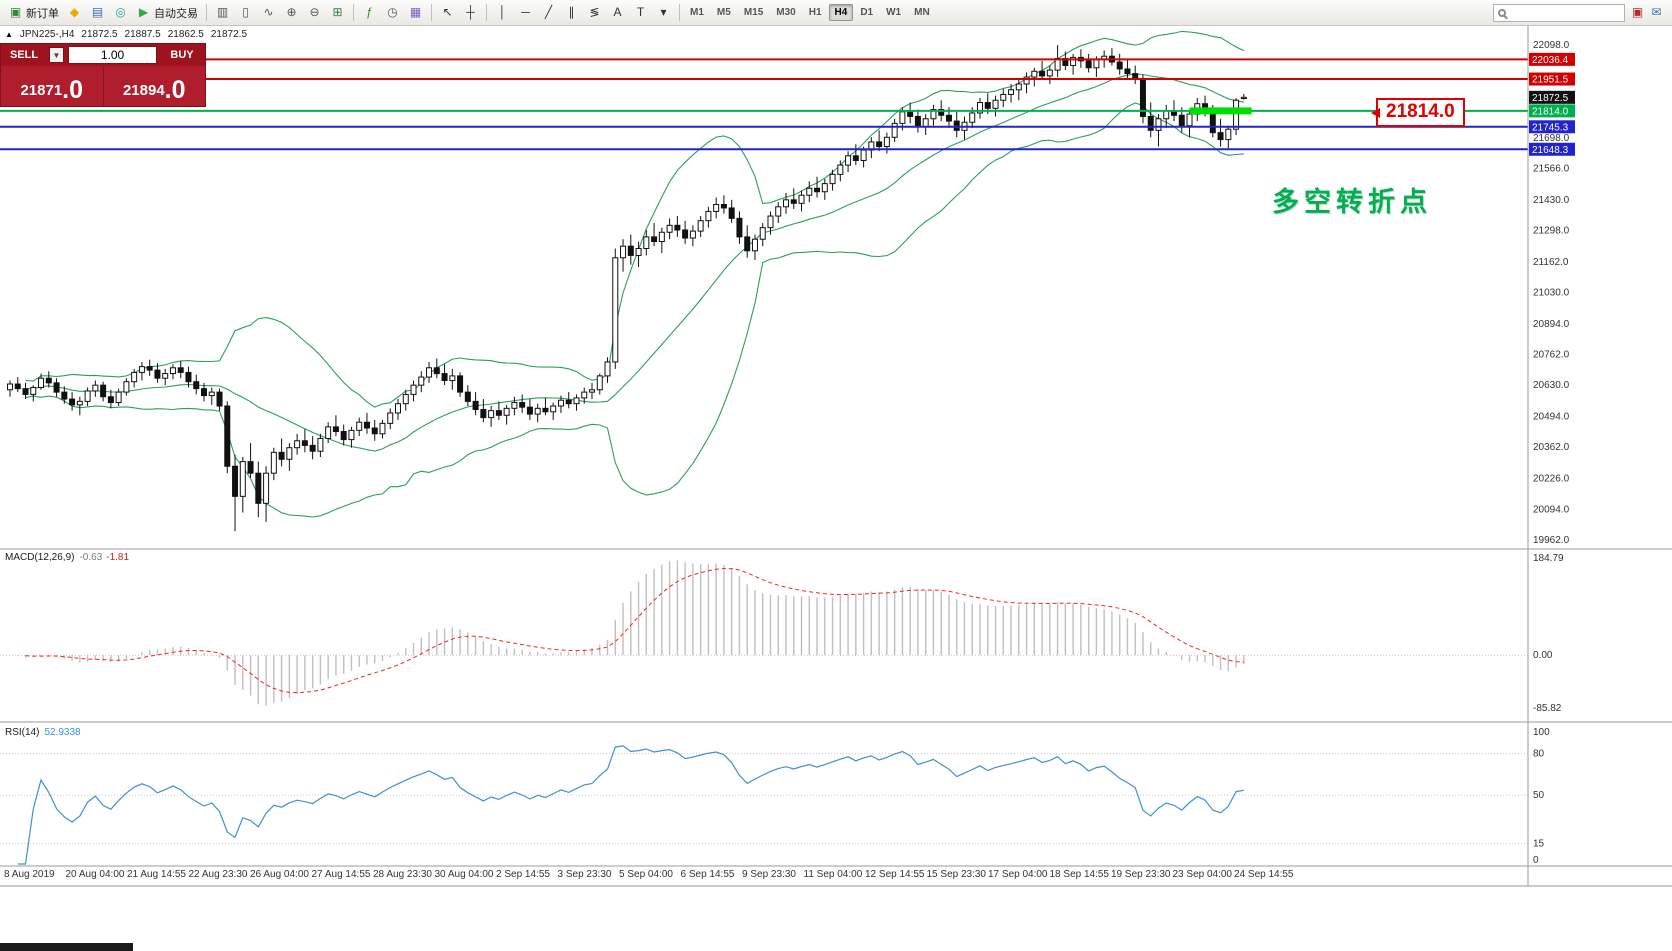 This screenshot has width=1672, height=951. Describe the element at coordinates (154, 86) in the screenshot. I see `buy-price-button: 21894 .0` at that location.